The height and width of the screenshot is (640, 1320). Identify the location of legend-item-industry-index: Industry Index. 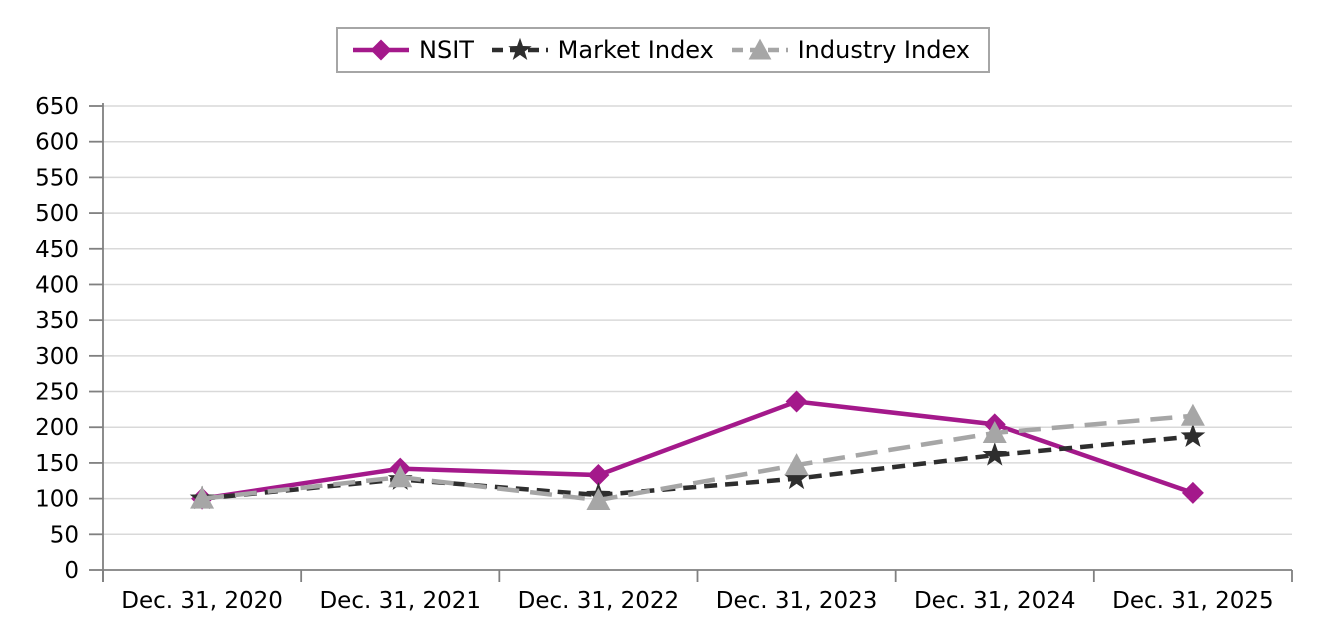
(850, 50).